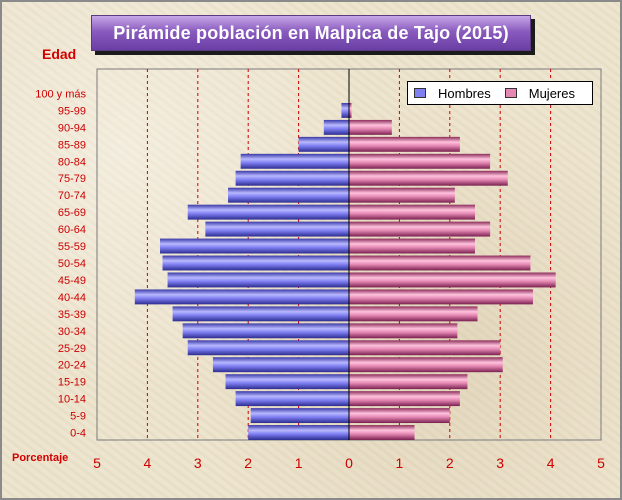 The width and height of the screenshot is (622, 500). I want to click on y-tick-label: 100 y más, so click(60, 94).